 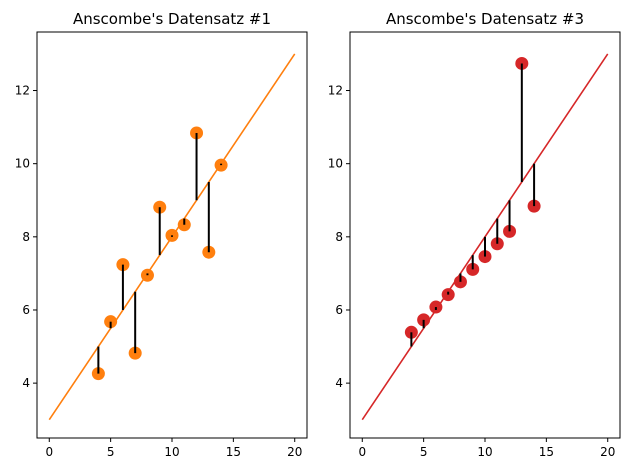 What do you see at coordinates (485, 19) in the screenshot?
I see `chart-title: Anscombe's Datensatz #3` at bounding box center [485, 19].